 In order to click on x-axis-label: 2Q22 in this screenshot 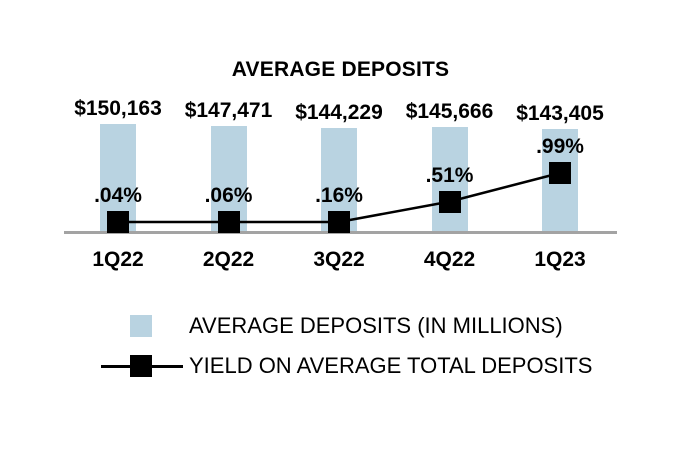, I will do `click(228, 259)`.